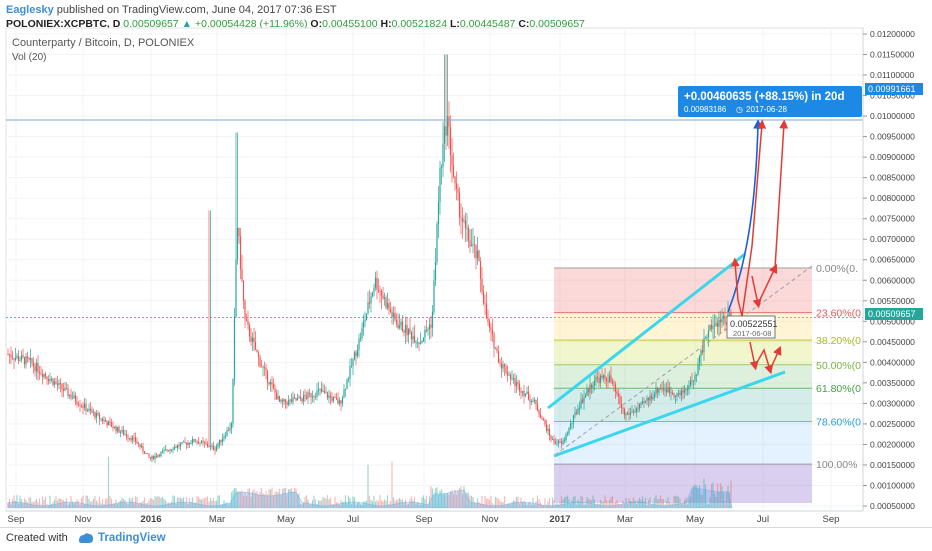 This screenshot has height=551, width=932. I want to click on wedge-lower-line, so click(669, 414).